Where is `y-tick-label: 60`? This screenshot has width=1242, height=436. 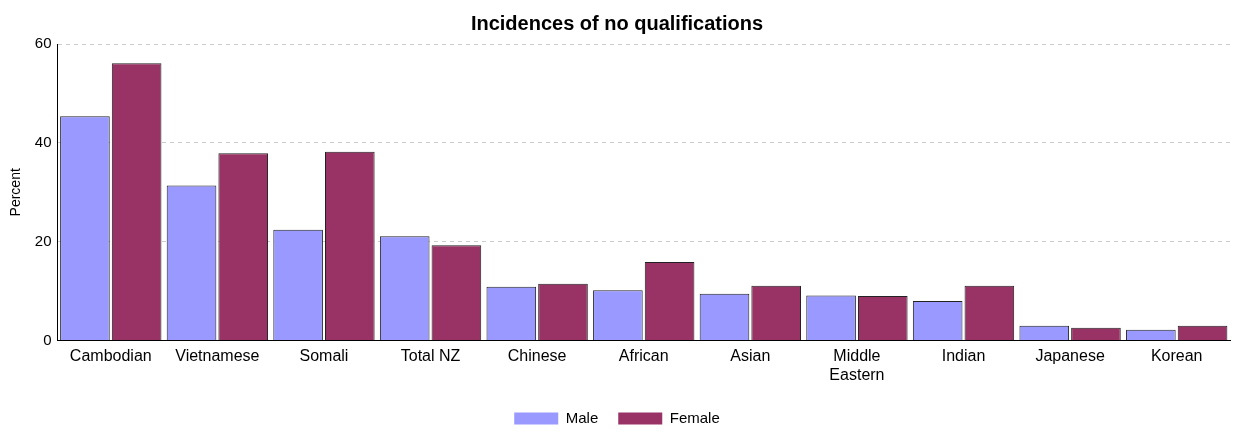 y-tick-label: 60 is located at coordinates (43, 43).